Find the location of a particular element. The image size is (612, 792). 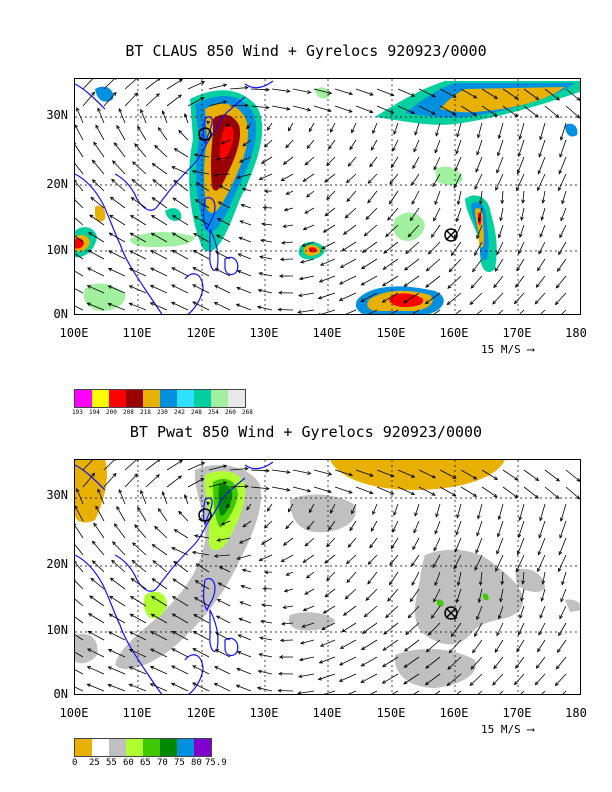

top-lat-label: 30N is located at coordinates (57, 115).